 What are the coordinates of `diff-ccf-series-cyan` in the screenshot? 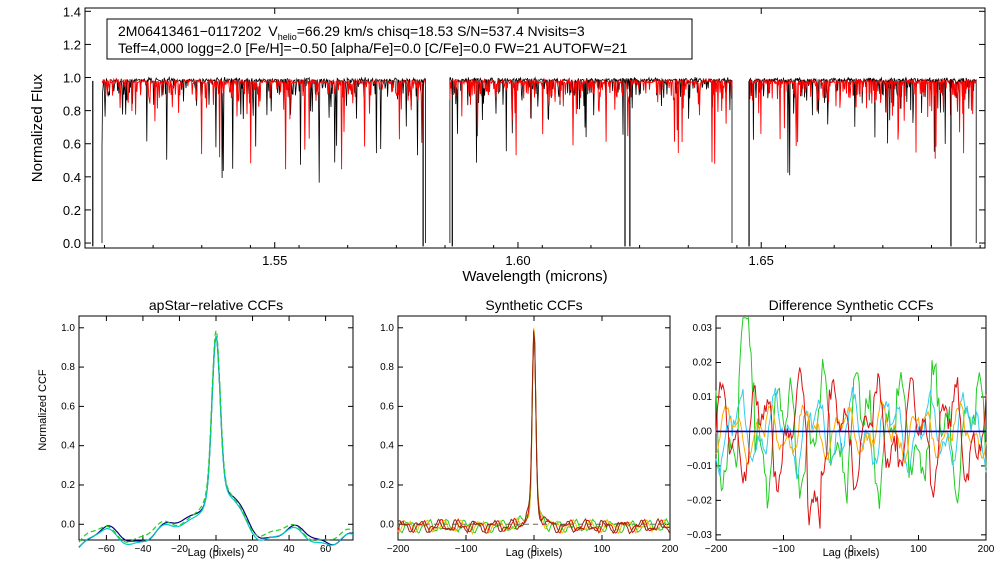 It's located at (851, 433).